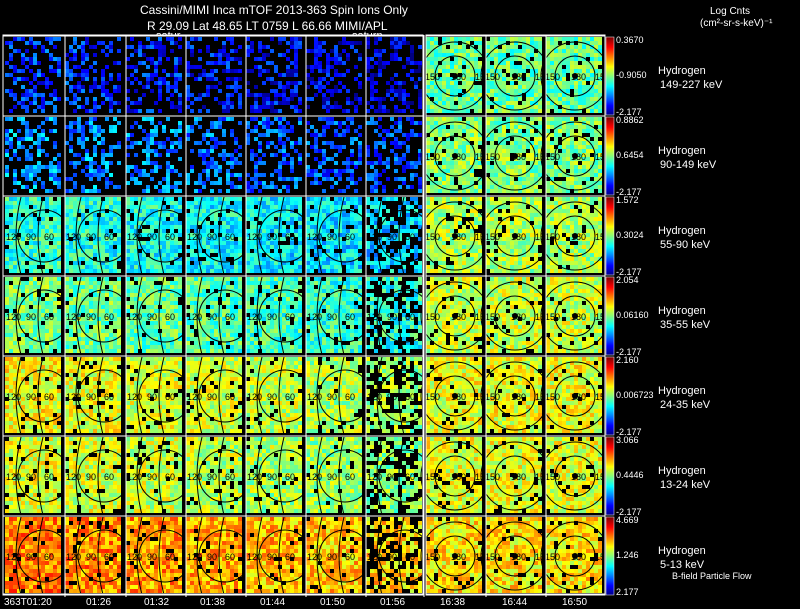  What do you see at coordinates (730, 11) in the screenshot?
I see `legend-title: Log Cnts` at bounding box center [730, 11].